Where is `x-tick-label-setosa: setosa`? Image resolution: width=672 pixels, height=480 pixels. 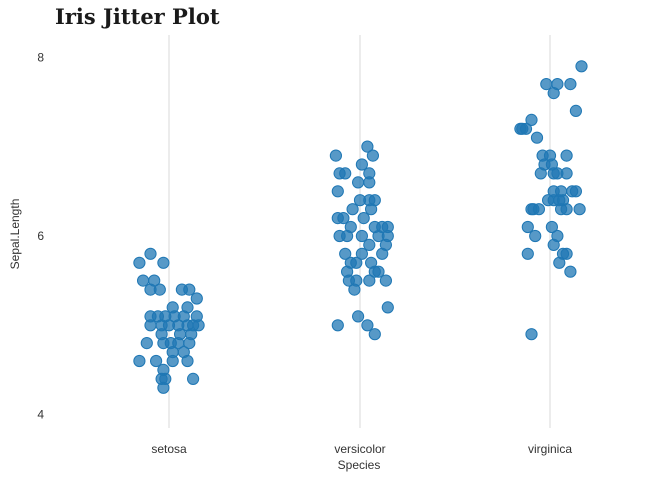
x-tick-label-setosa: setosa is located at coordinates (169, 449).